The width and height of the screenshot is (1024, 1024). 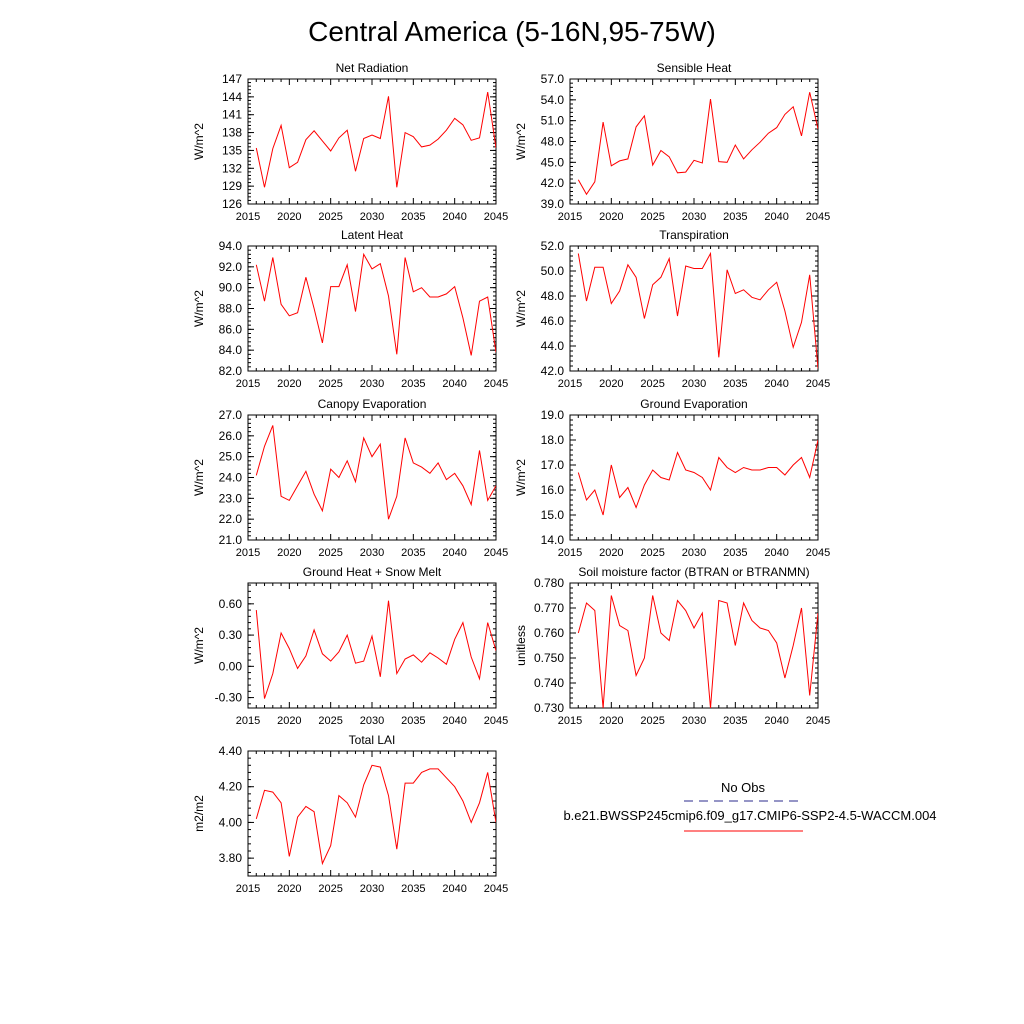 I want to click on y-axis-label: m2/m2, so click(x=199, y=813).